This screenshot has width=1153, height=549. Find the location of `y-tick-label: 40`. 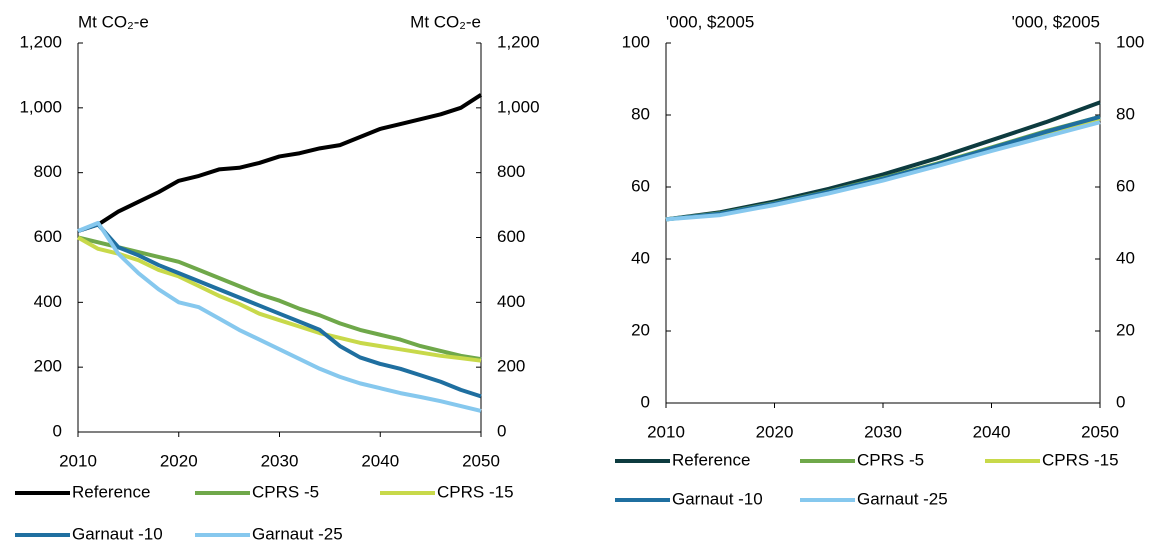

y-tick-label: 40 is located at coordinates (640, 257).